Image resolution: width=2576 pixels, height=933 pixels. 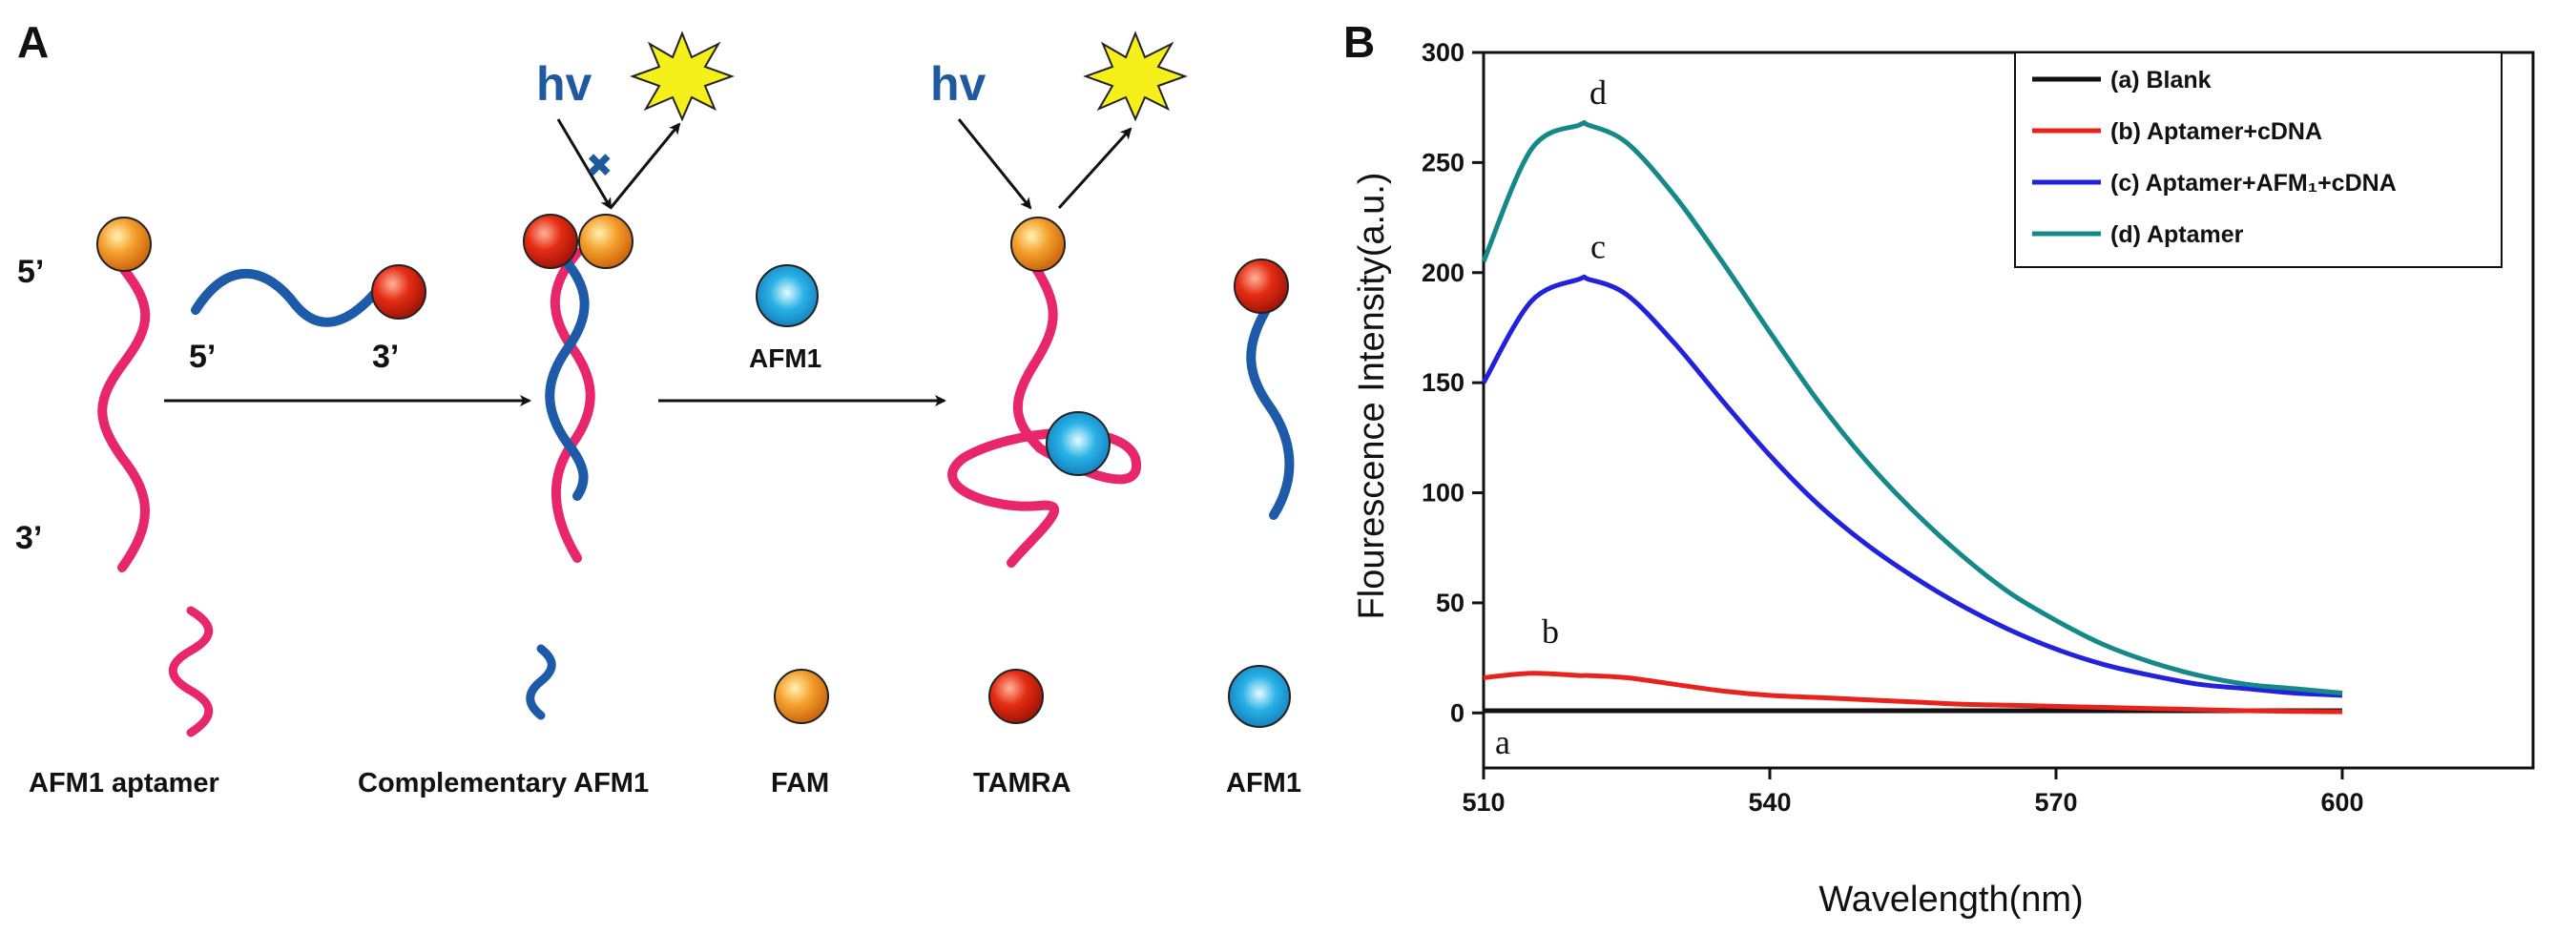 I want to click on y-tick-label: 200, so click(x=1443, y=273).